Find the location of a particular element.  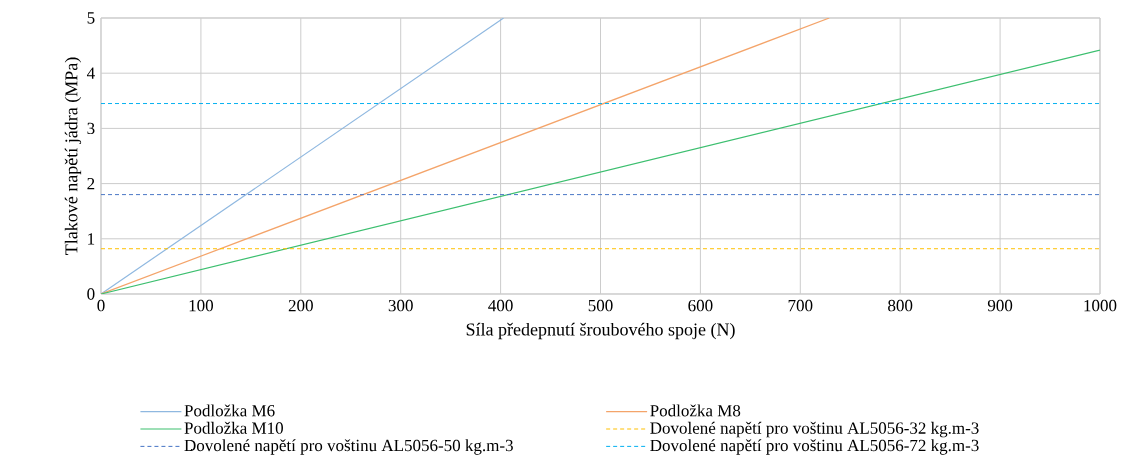

x-tick-label: 1000 is located at coordinates (1100, 305).